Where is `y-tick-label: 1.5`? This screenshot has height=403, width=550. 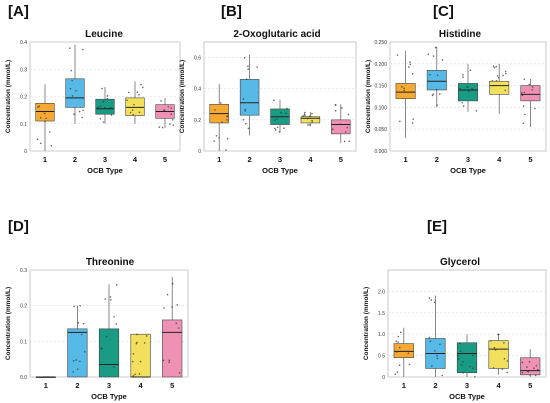 y-tick-label: 1.5 is located at coordinates (381, 314).